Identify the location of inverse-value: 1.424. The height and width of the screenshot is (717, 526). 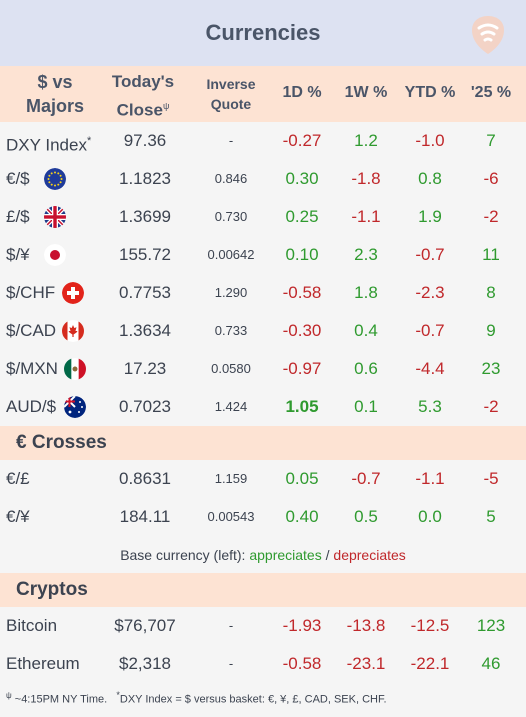
(231, 406).